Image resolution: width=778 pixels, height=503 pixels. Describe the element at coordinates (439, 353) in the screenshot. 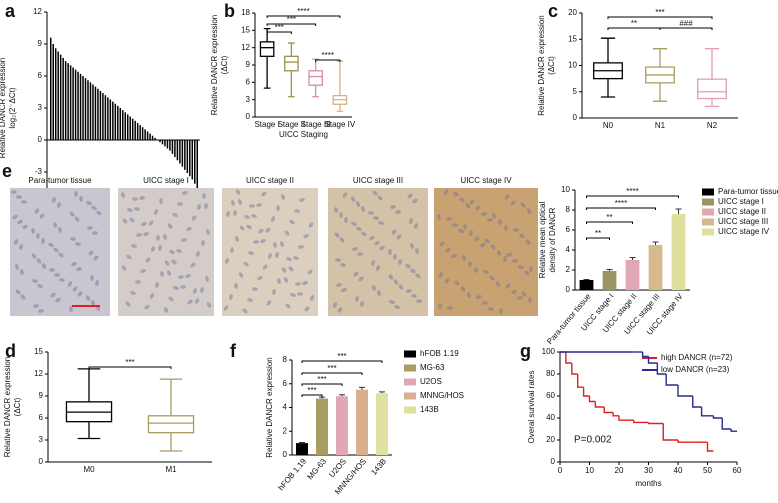

I see `legend-label: hFOB 1.19` at that location.